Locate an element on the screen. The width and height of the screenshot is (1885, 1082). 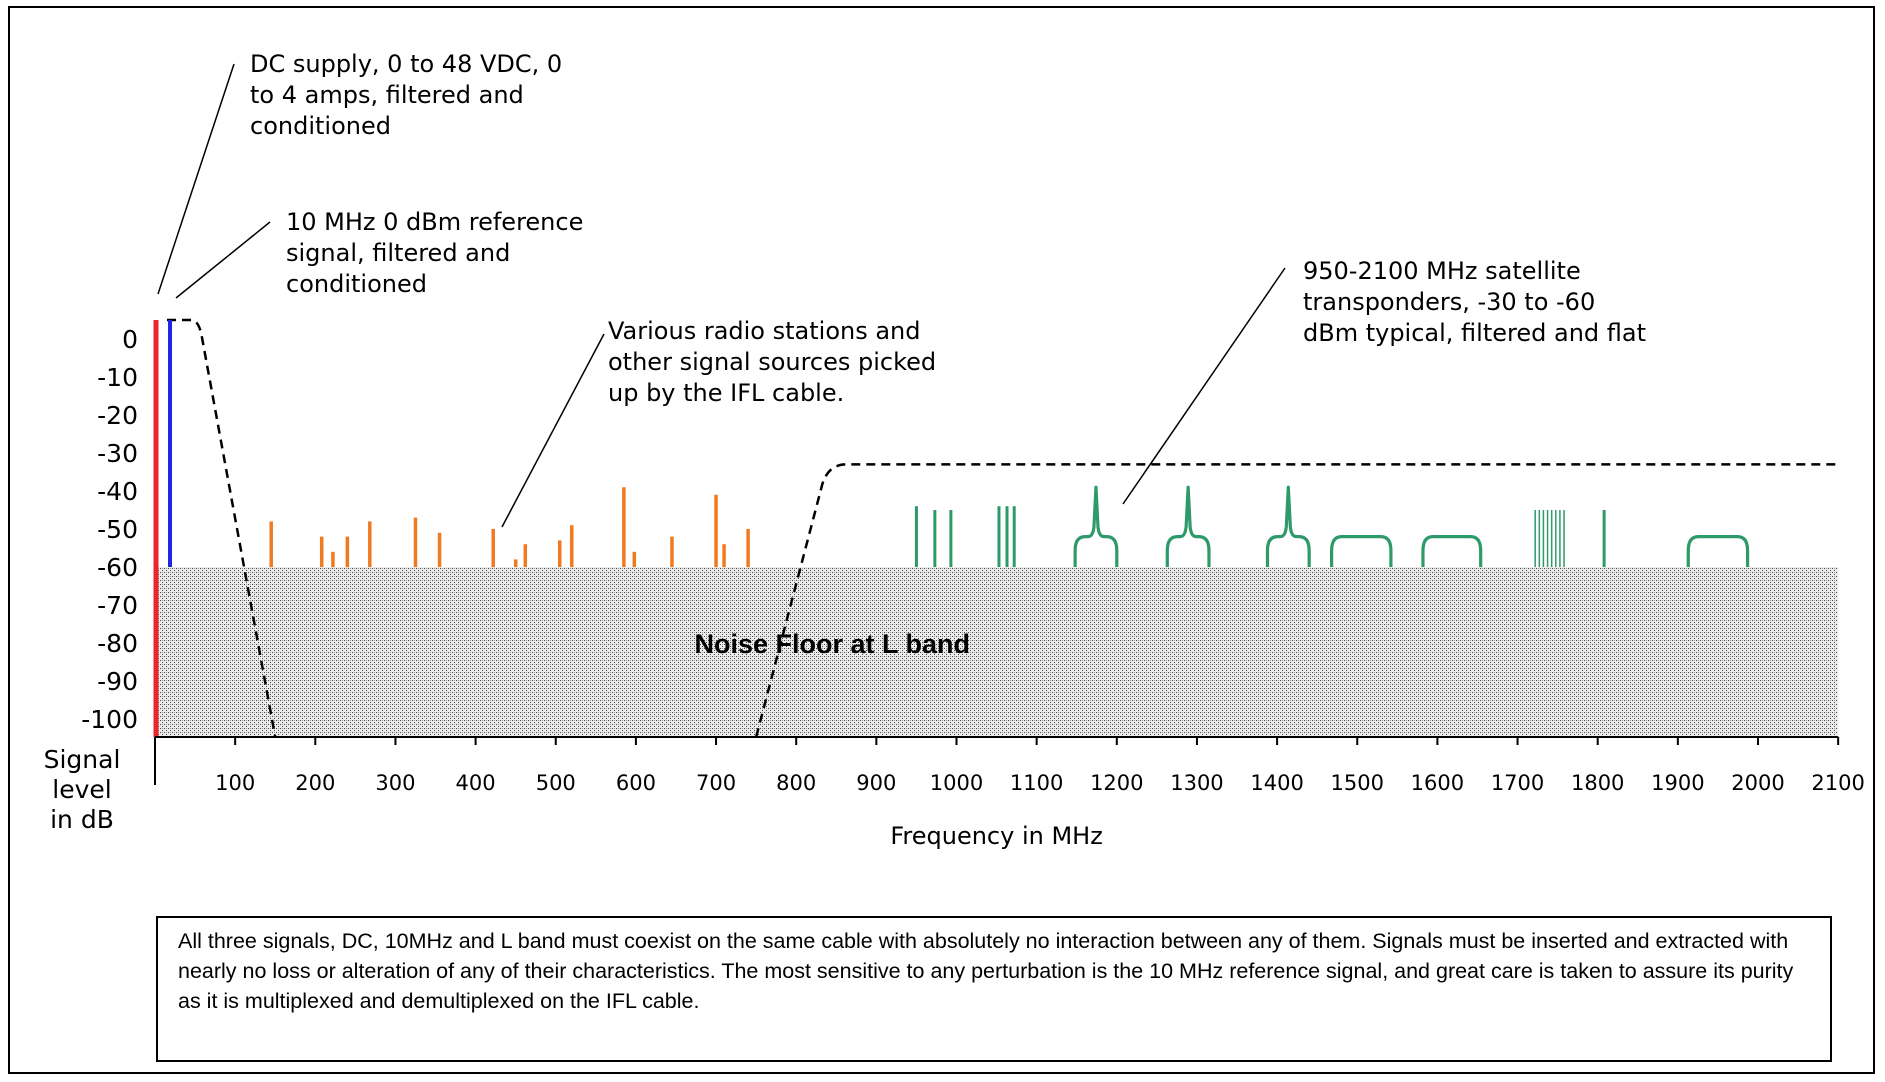
lowpass-filter-curve is located at coordinates (222, 528).